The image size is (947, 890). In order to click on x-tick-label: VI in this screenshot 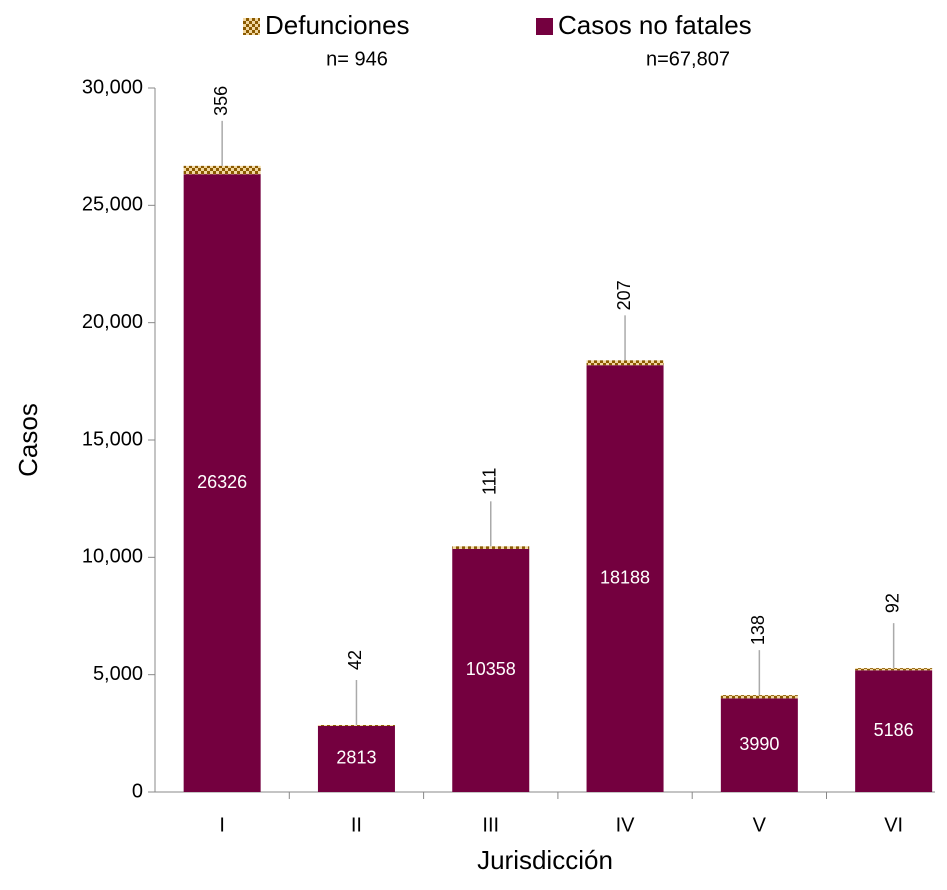, I will do `click(893, 825)`.